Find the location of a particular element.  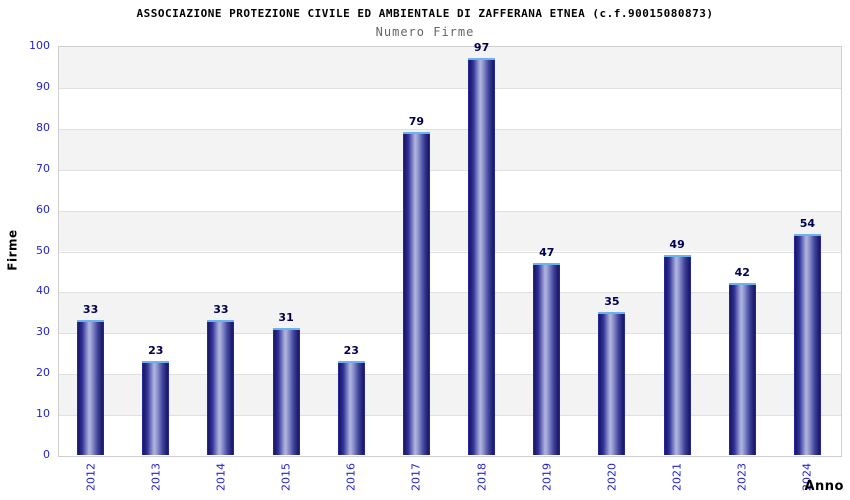

y-tick-label: 80 is located at coordinates (43, 127).